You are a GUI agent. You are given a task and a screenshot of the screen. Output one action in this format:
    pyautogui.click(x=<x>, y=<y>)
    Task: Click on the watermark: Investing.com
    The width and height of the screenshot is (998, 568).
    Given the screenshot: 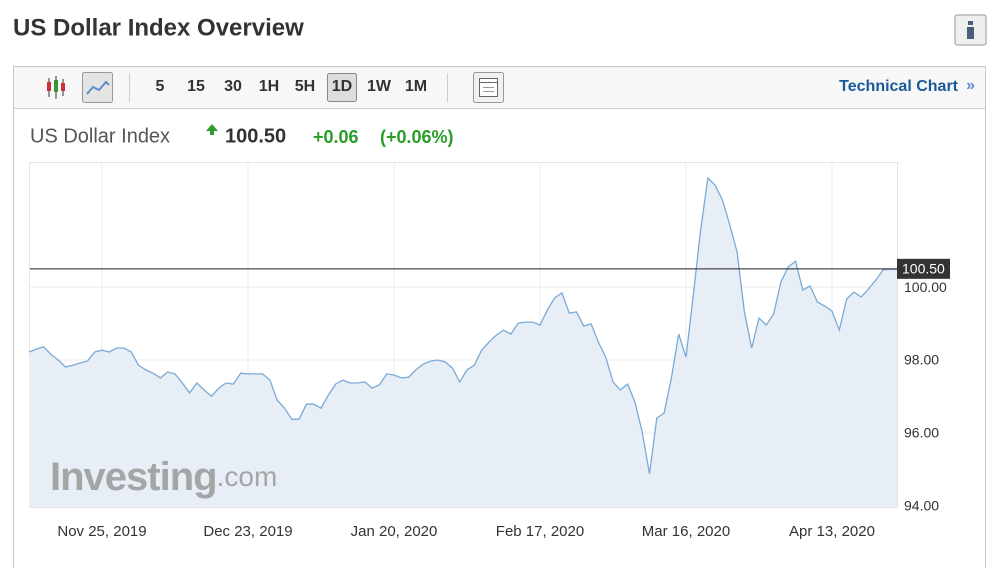 What is the action you would take?
    pyautogui.click(x=163, y=477)
    